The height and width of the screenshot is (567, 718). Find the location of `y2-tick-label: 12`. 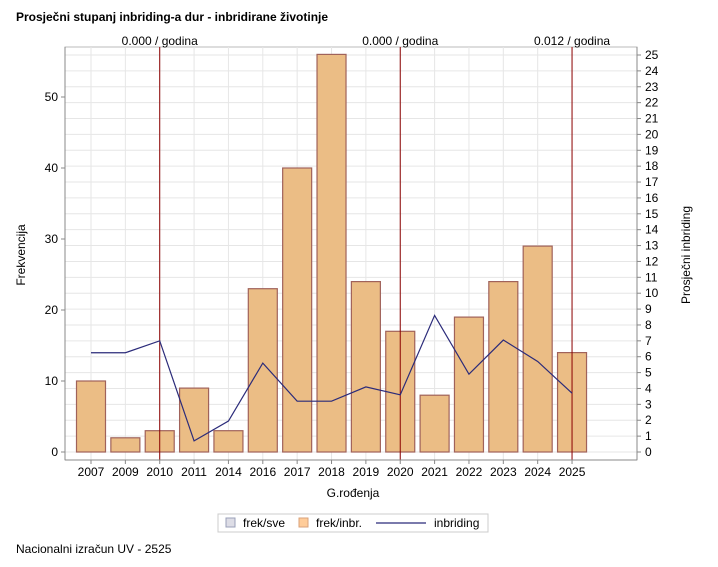

y2-tick-label: 12 is located at coordinates (652, 261).